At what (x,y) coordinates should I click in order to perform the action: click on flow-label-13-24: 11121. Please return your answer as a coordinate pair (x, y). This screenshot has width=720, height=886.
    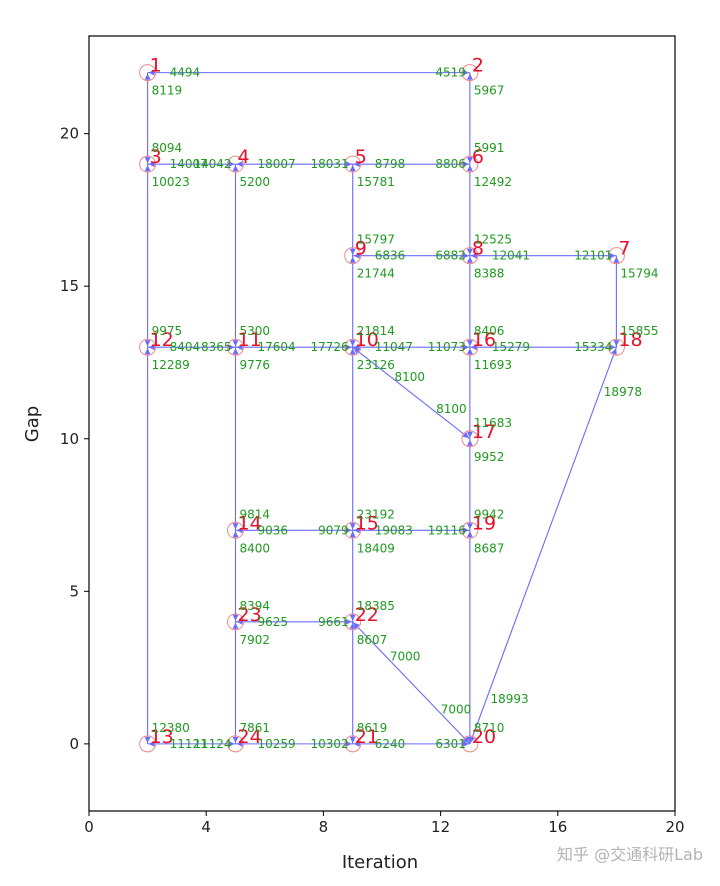
    Looking at the image, I should click on (189, 744).